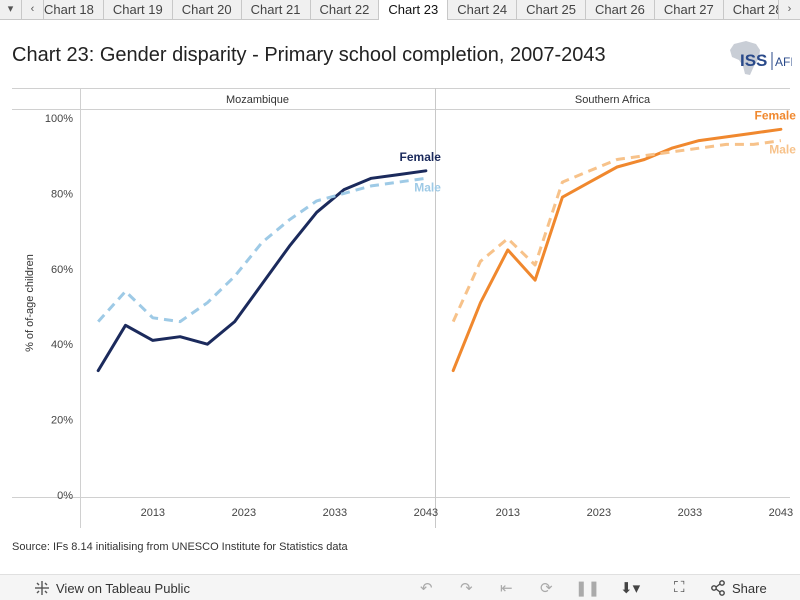  I want to click on download-icon: ⬇▾, so click(630, 588).